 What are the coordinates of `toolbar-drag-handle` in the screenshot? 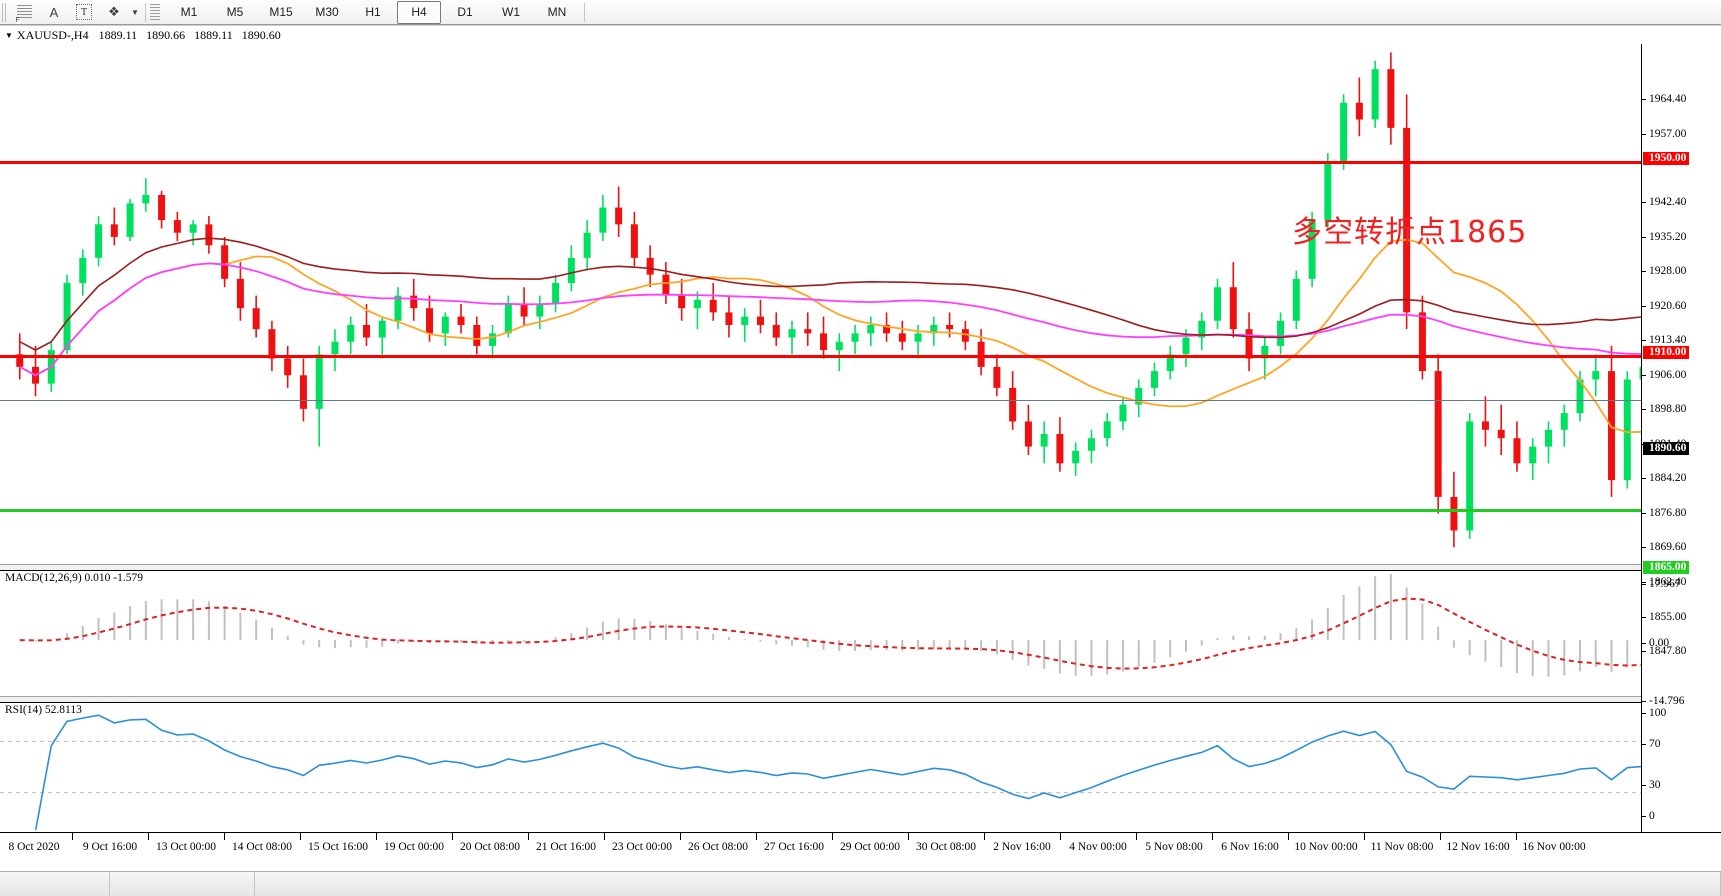 It's located at (5, 12).